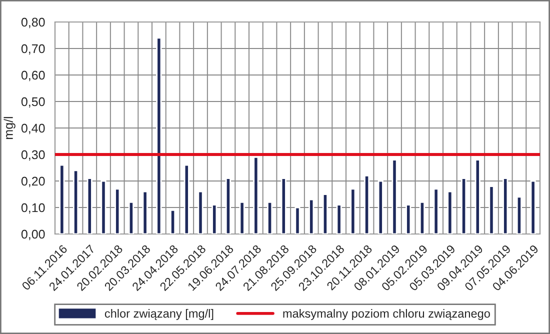  Describe the element at coordinates (159, 314) in the screenshot. I see `legend-label: chlor związany [mg/l]` at that location.